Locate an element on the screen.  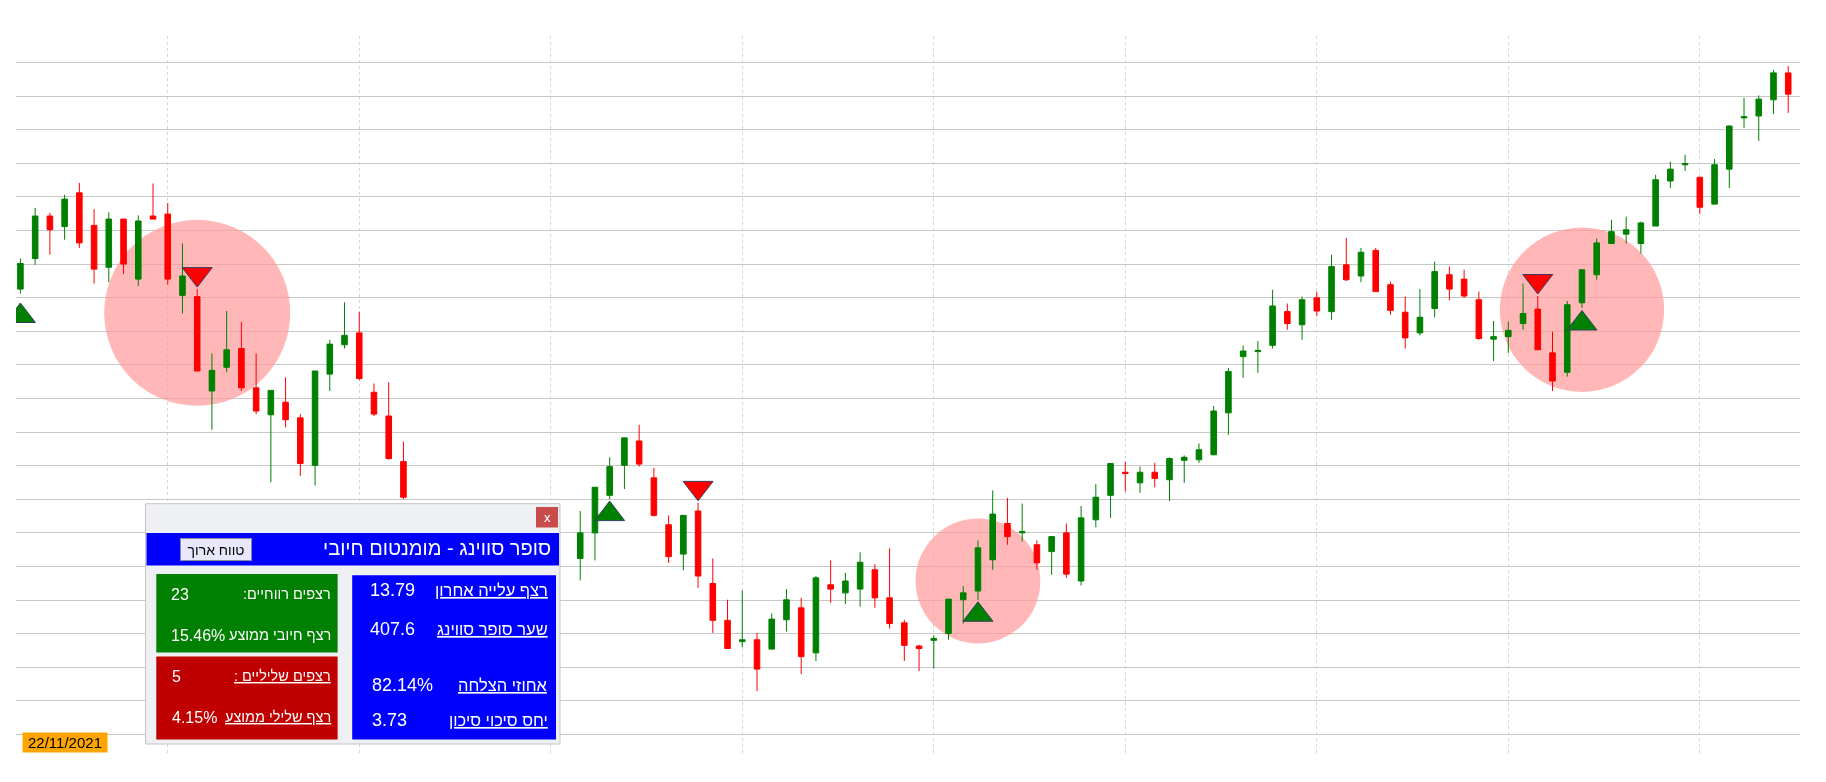
annotation: שער סופר סווינג is located at coordinates (492, 629).